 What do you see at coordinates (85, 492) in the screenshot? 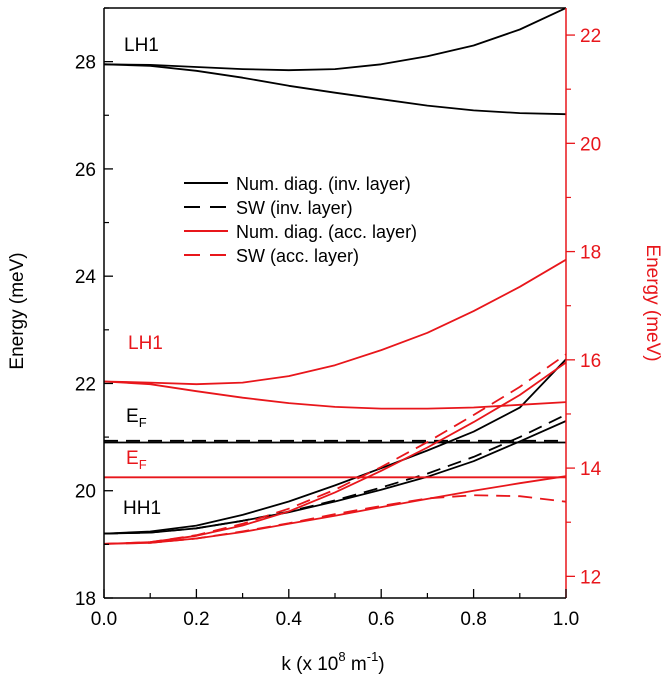
I see `y-tick-label-left: 20` at bounding box center [85, 492].